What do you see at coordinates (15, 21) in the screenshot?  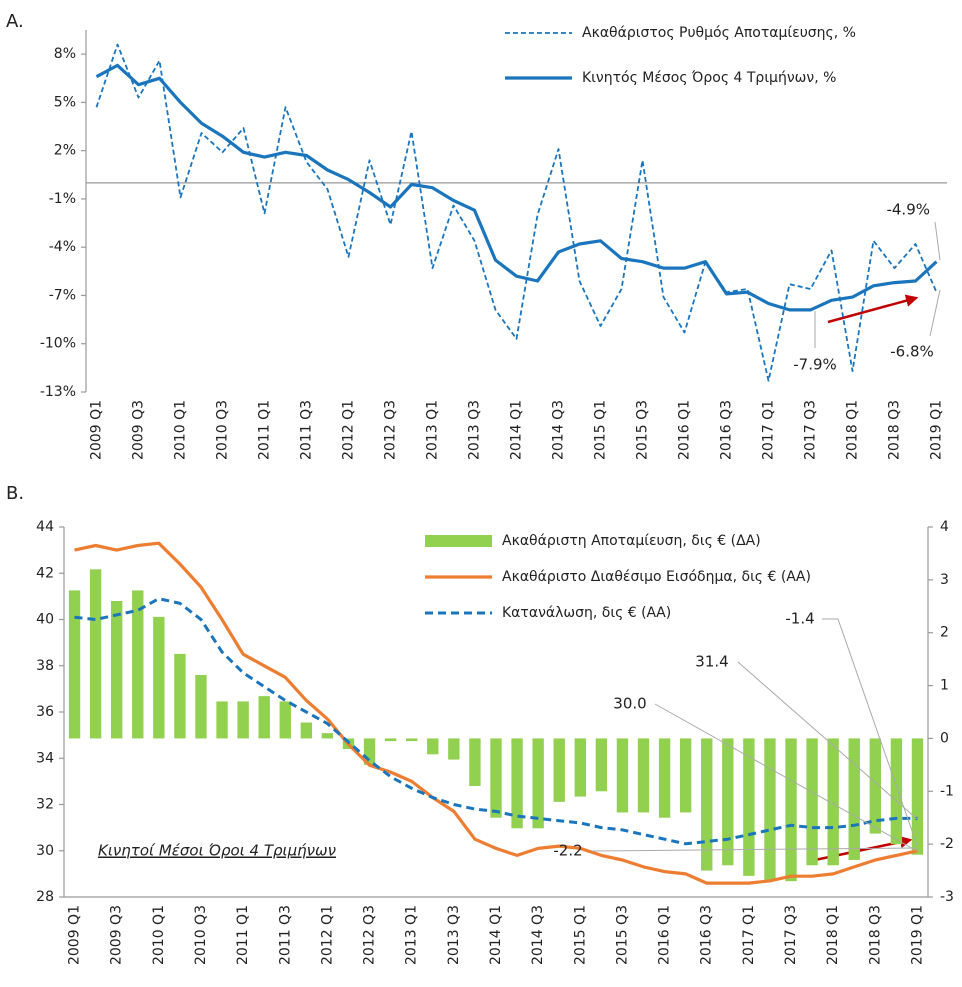 I see `panel-label: A.` at bounding box center [15, 21].